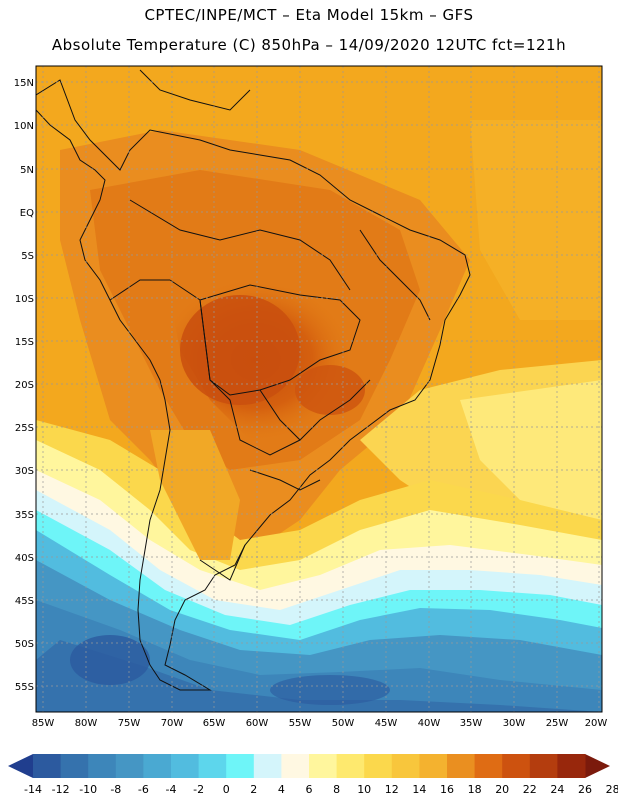  I want to click on colorbar-label: 4, so click(281, 789).